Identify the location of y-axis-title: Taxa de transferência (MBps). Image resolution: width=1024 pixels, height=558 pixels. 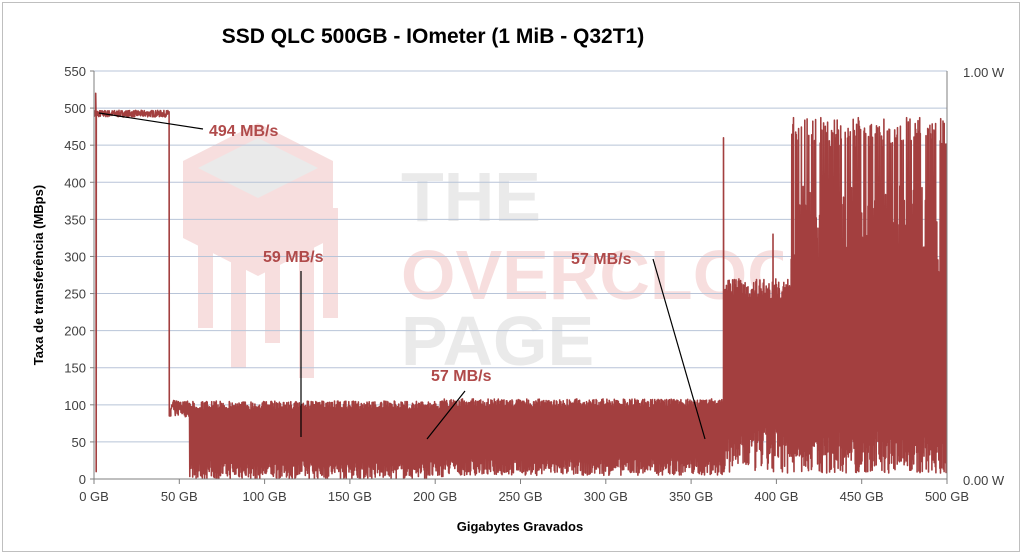
(38, 275).